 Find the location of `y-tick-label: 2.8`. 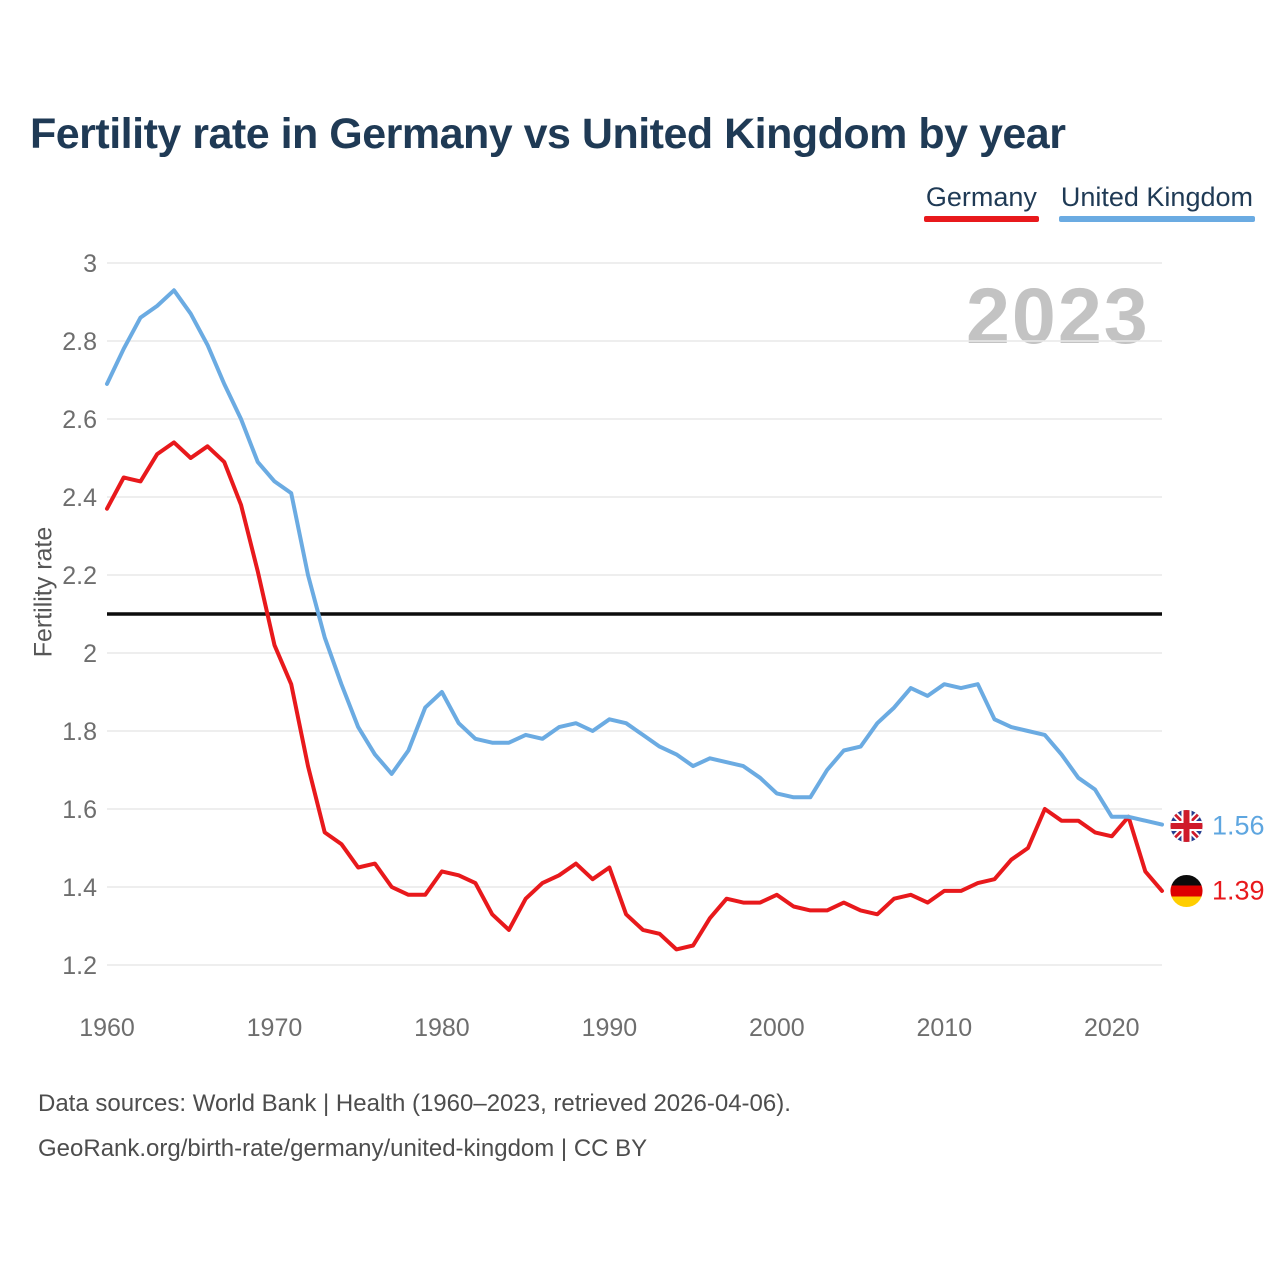

y-tick-label: 2.8 is located at coordinates (79, 342).